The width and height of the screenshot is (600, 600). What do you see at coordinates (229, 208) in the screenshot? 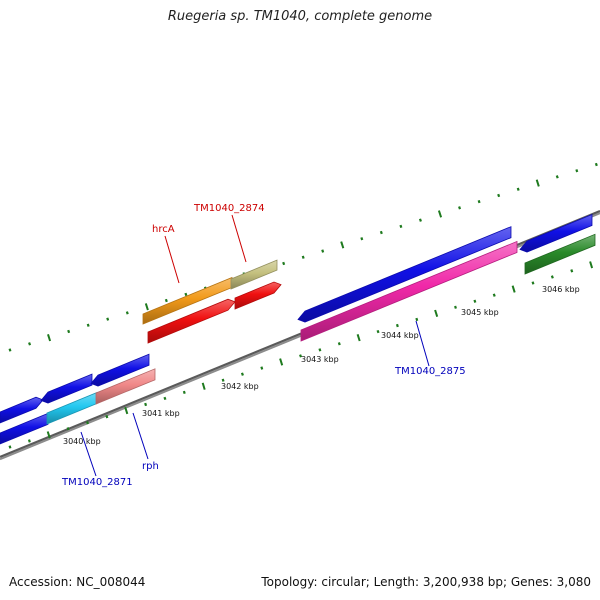
I see `gene-label: TM1040_2874` at bounding box center [229, 208].